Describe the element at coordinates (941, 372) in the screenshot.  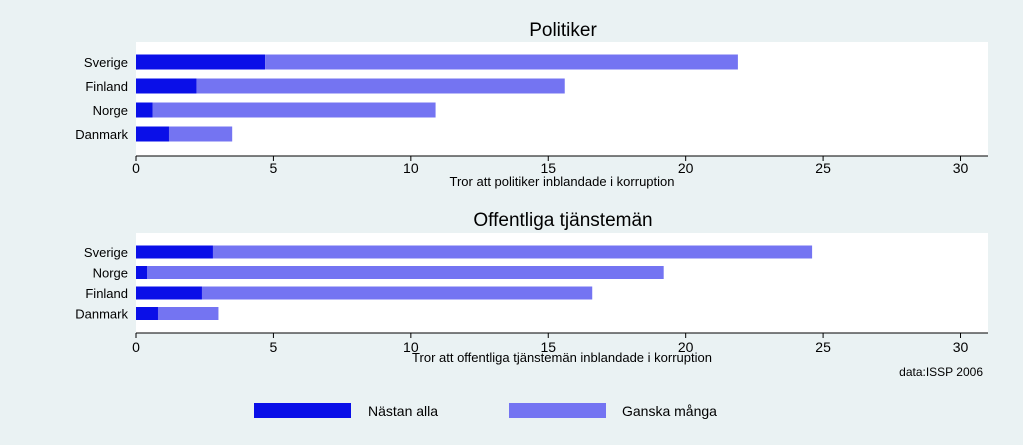
I see `source-note: data:ISSP 2006` at that location.